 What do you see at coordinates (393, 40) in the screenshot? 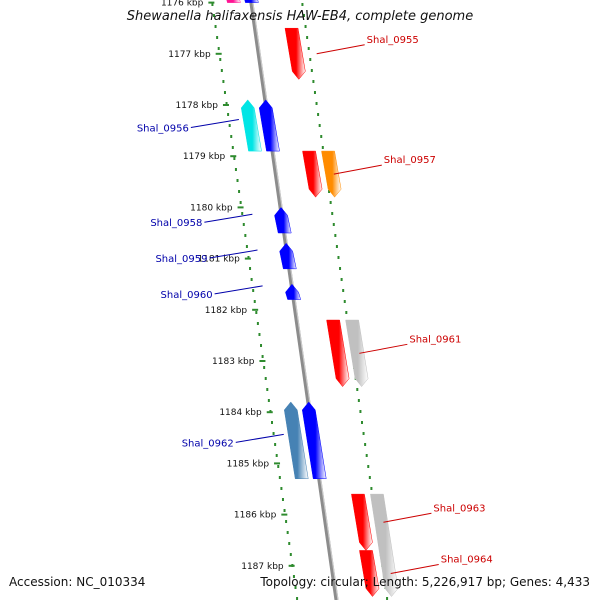
I see `gene-label: Shal_0955` at bounding box center [393, 40].